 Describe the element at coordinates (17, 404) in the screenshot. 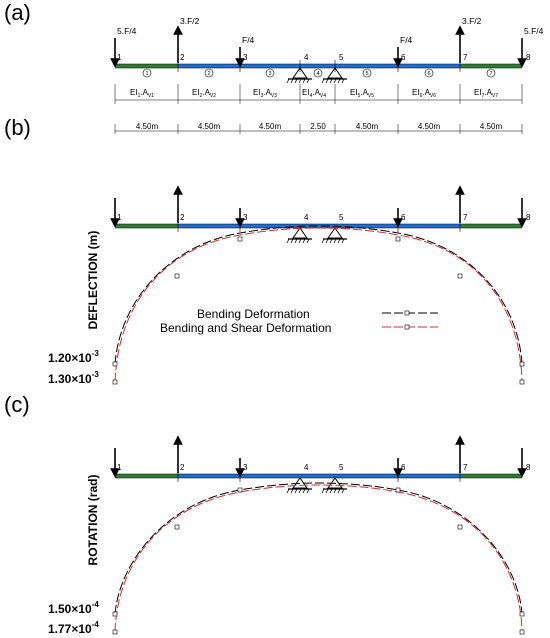

I see `panel-label-c: (c)` at that location.